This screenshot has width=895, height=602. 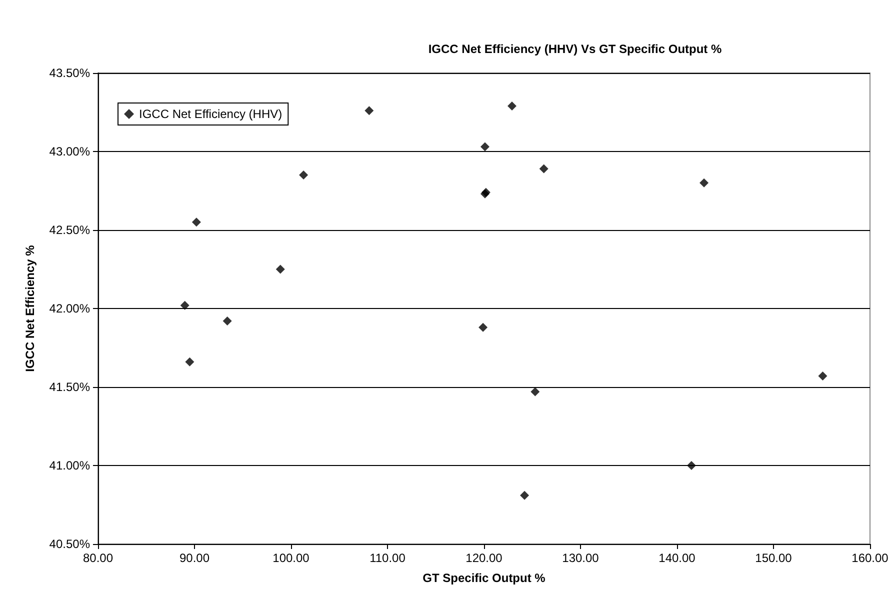 I want to click on y-tick-label: 40.50%, so click(x=69, y=544).